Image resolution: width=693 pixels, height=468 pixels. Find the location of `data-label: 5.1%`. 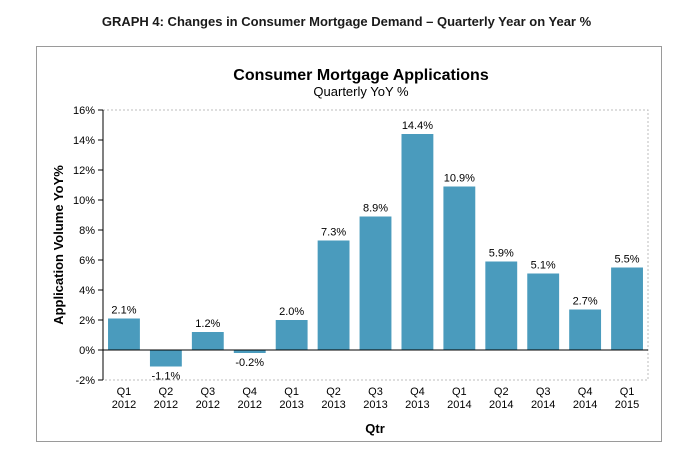

data-label: 5.1% is located at coordinates (543, 266).